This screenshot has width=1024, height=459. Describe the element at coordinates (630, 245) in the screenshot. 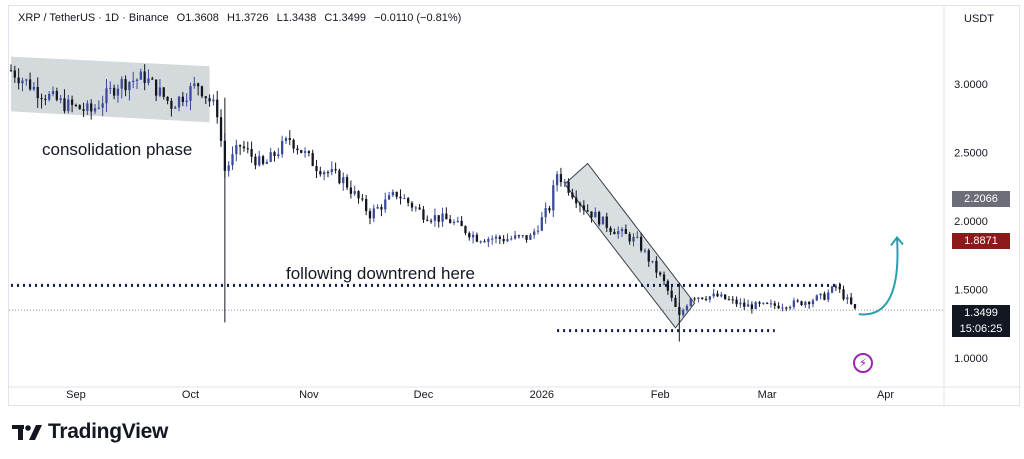

I see `downtrend-channel-box` at that location.